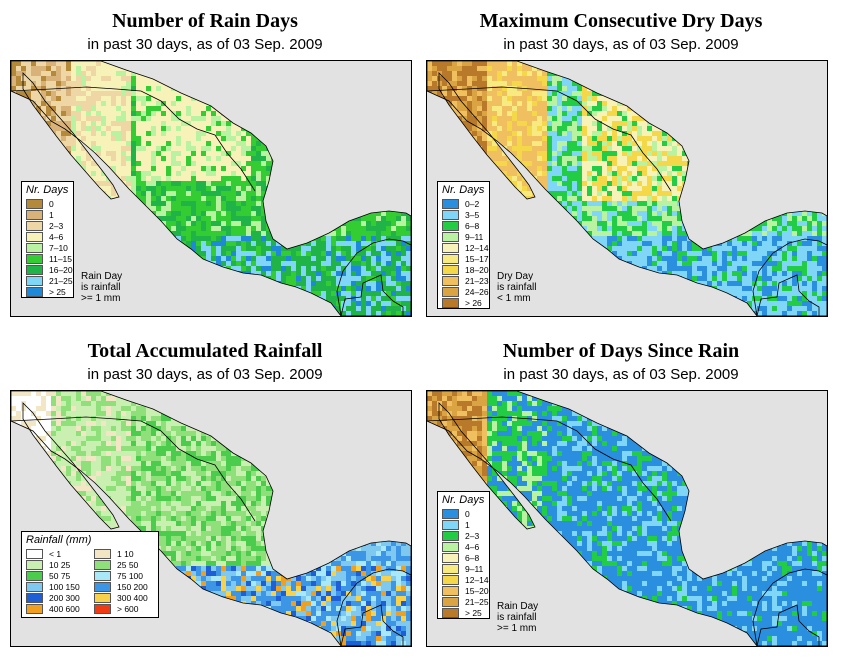  I want to click on legend-label: 12–14, so click(477, 247).